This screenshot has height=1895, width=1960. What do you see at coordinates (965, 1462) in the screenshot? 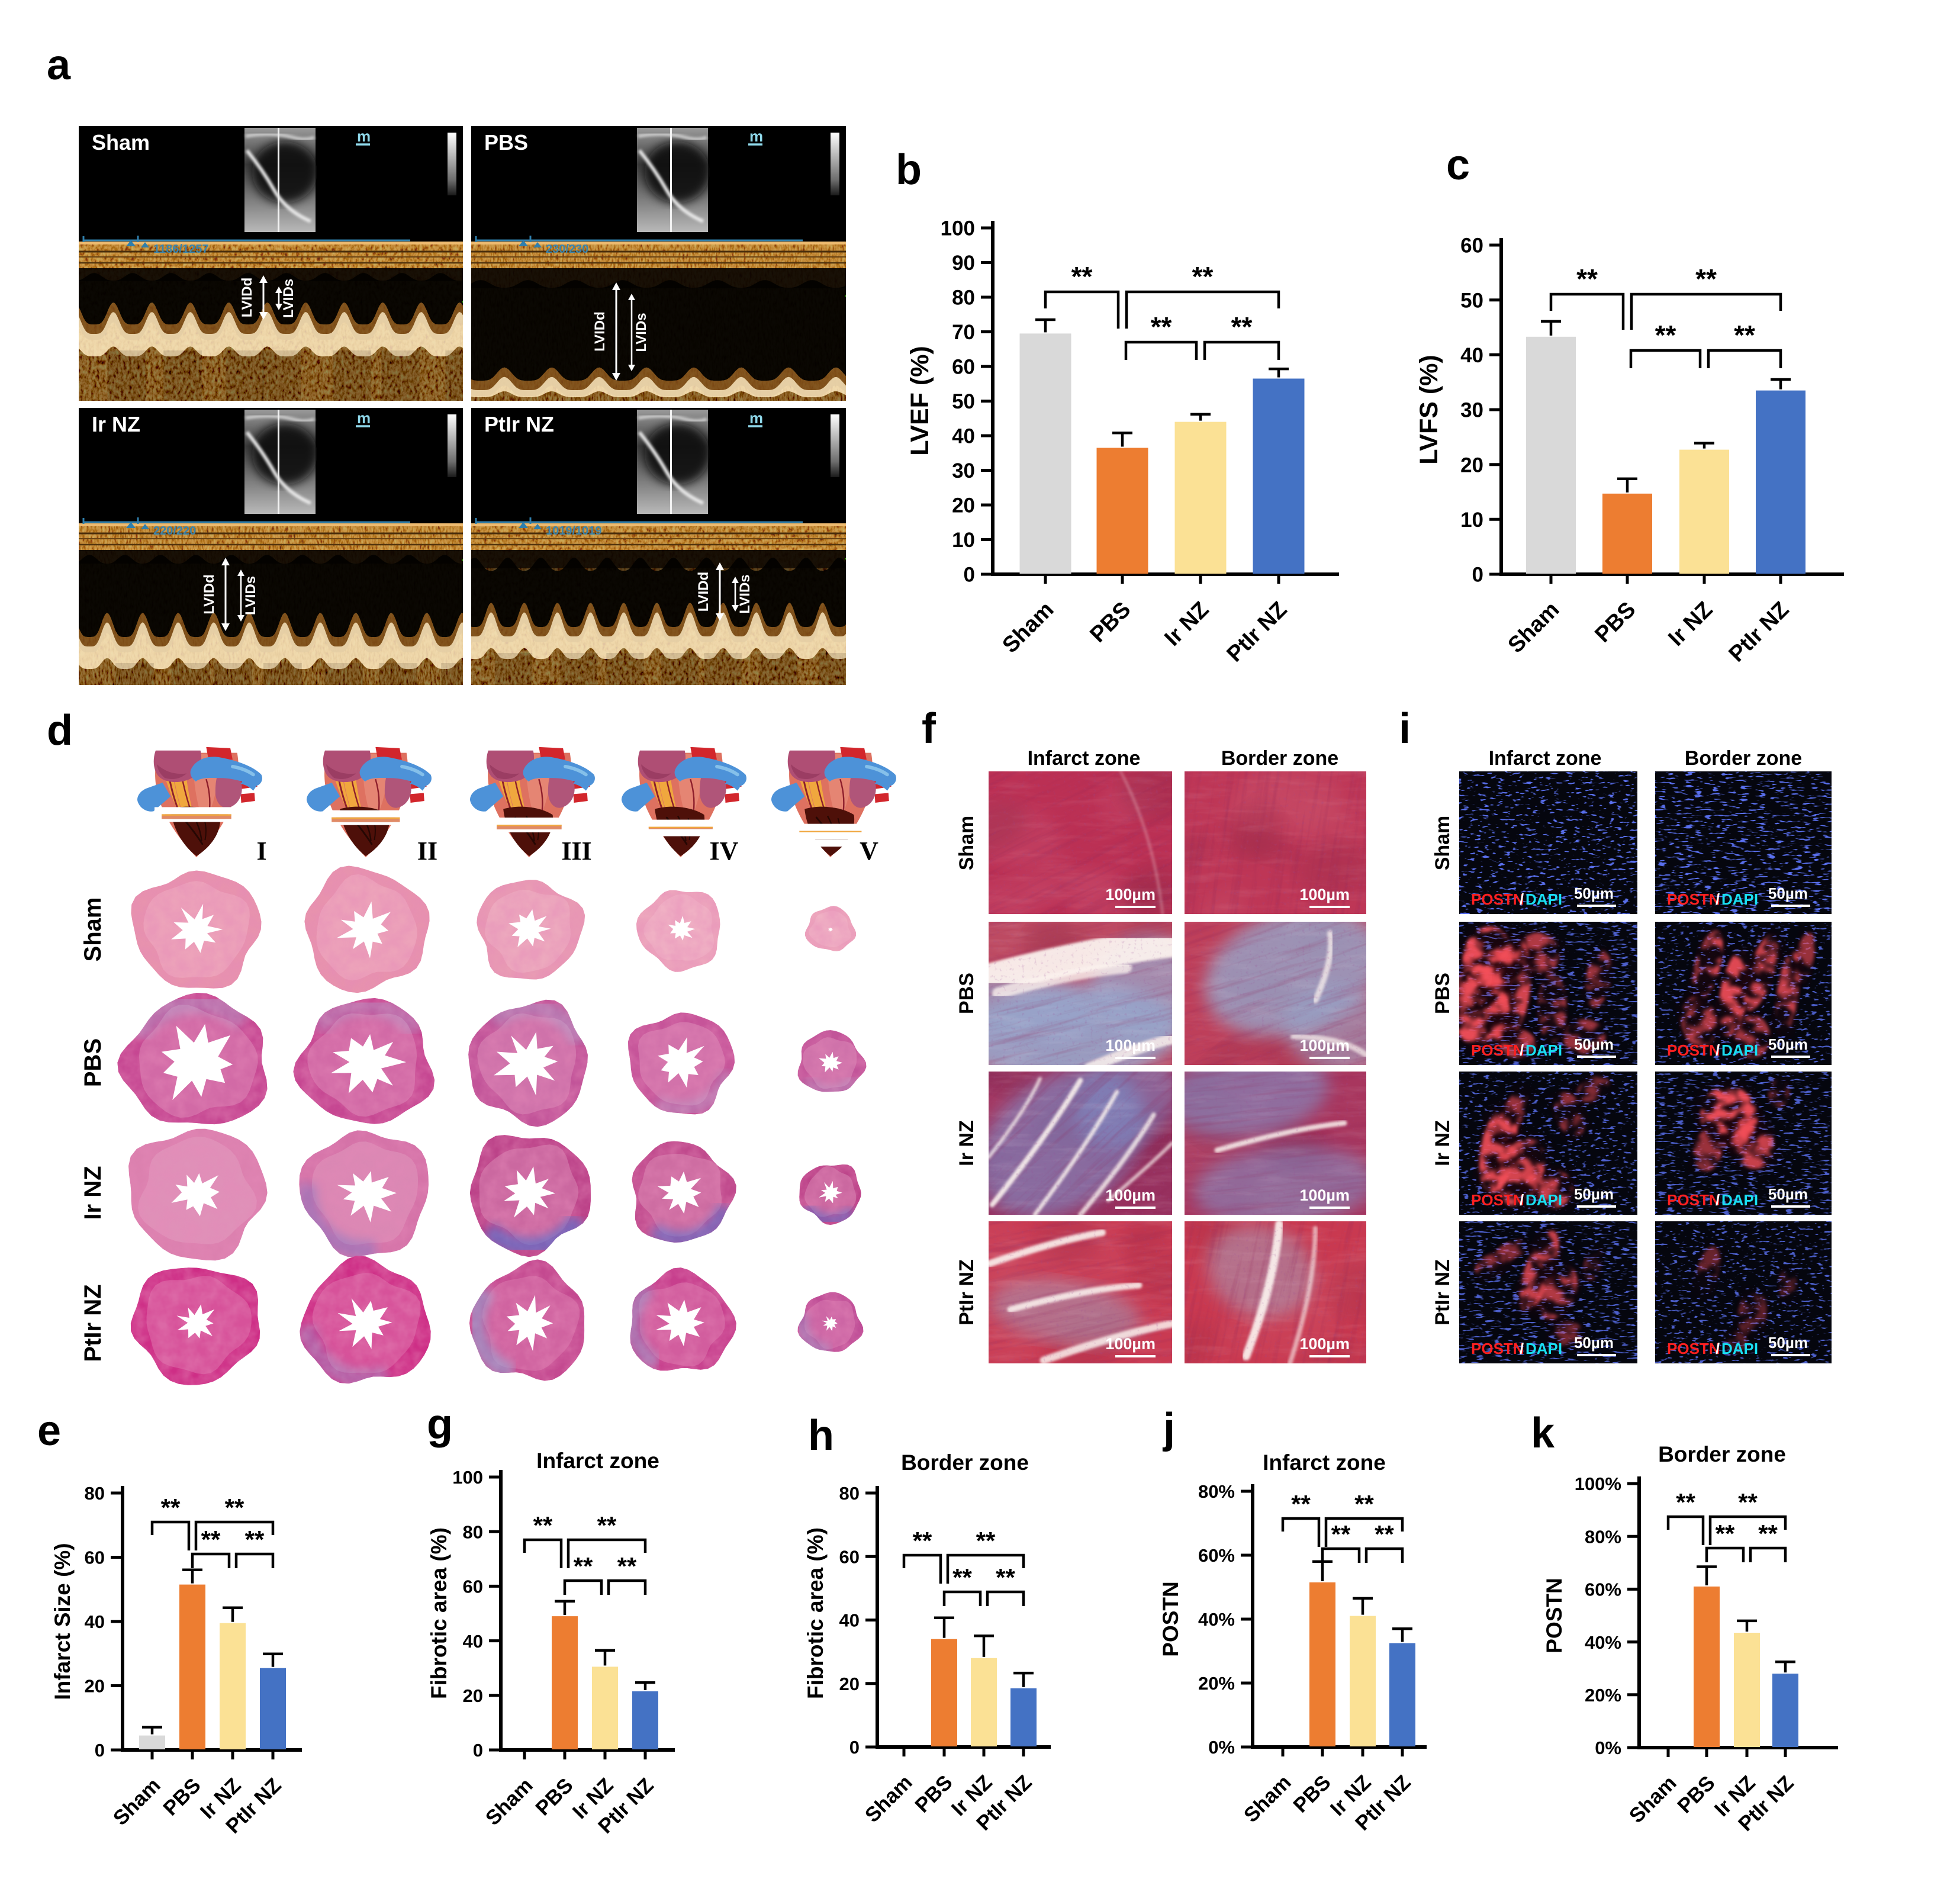
I see `svg-text: Border zone` at bounding box center [965, 1462].